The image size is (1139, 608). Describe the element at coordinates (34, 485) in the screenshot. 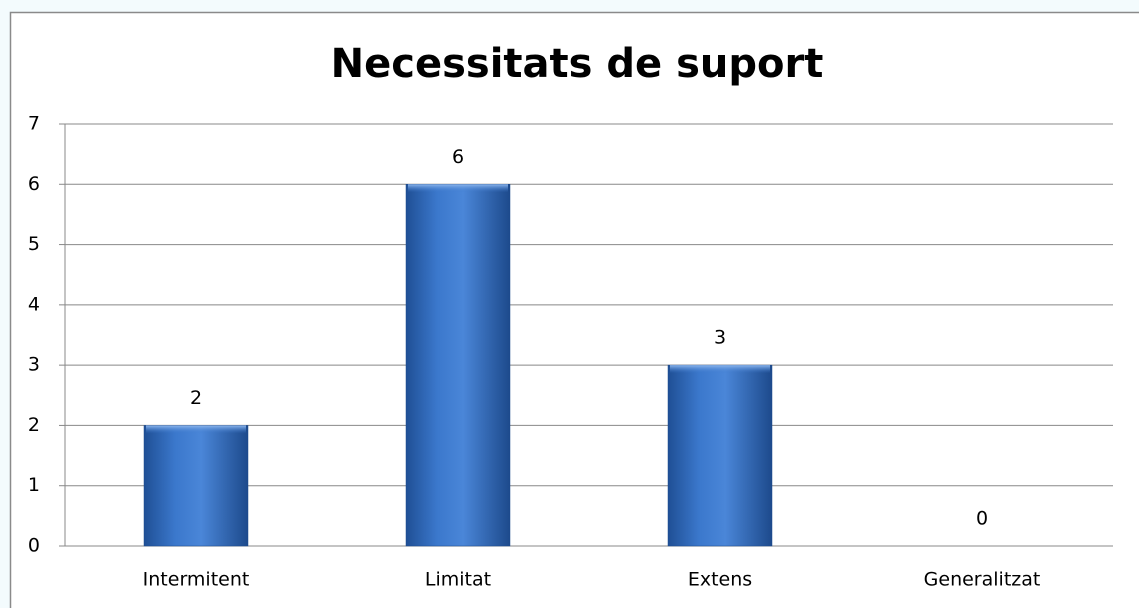

I see `y-tick-label: 1` at that location.